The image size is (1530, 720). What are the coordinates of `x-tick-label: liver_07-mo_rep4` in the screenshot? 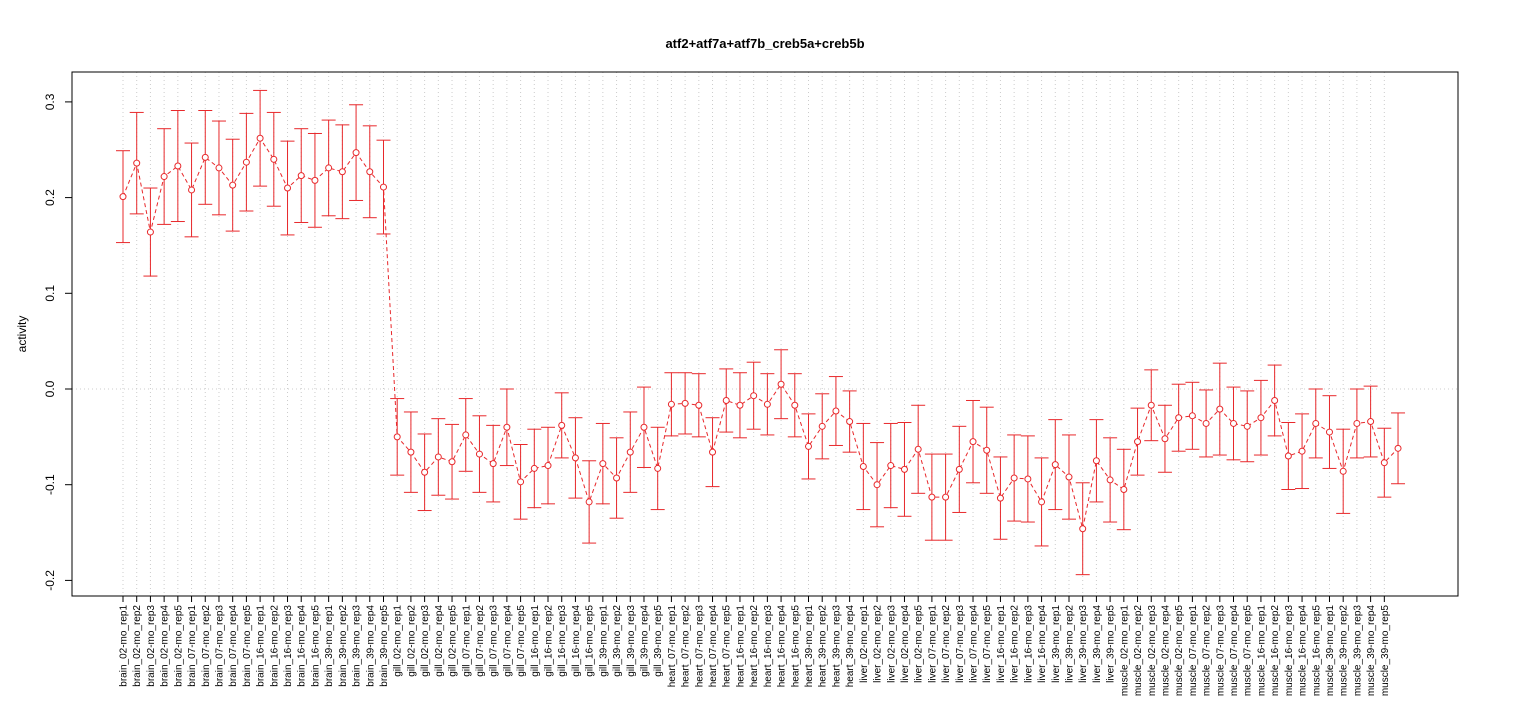 It's located at (974, 644).